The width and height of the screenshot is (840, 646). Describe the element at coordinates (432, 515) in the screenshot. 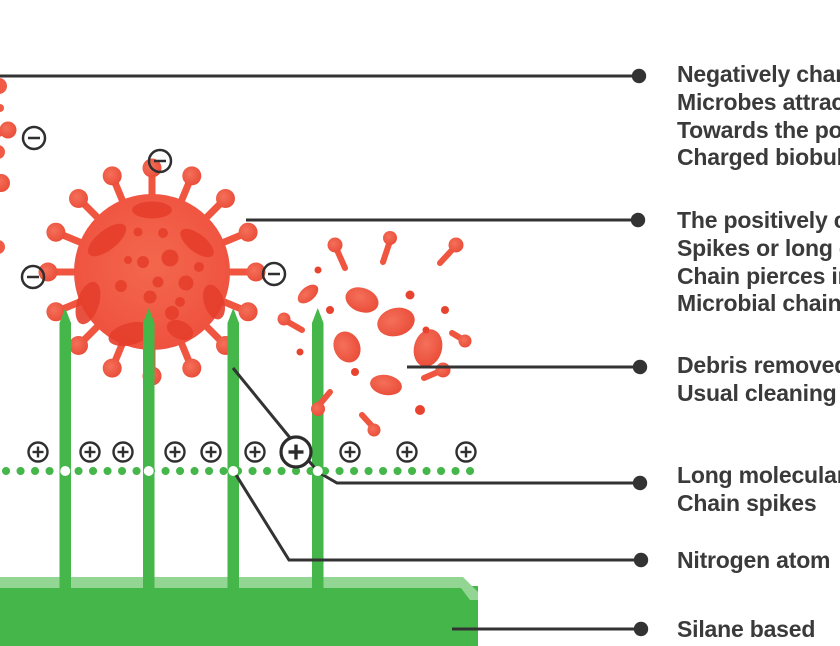

I see `callout-line-nitrogen-atom` at that location.